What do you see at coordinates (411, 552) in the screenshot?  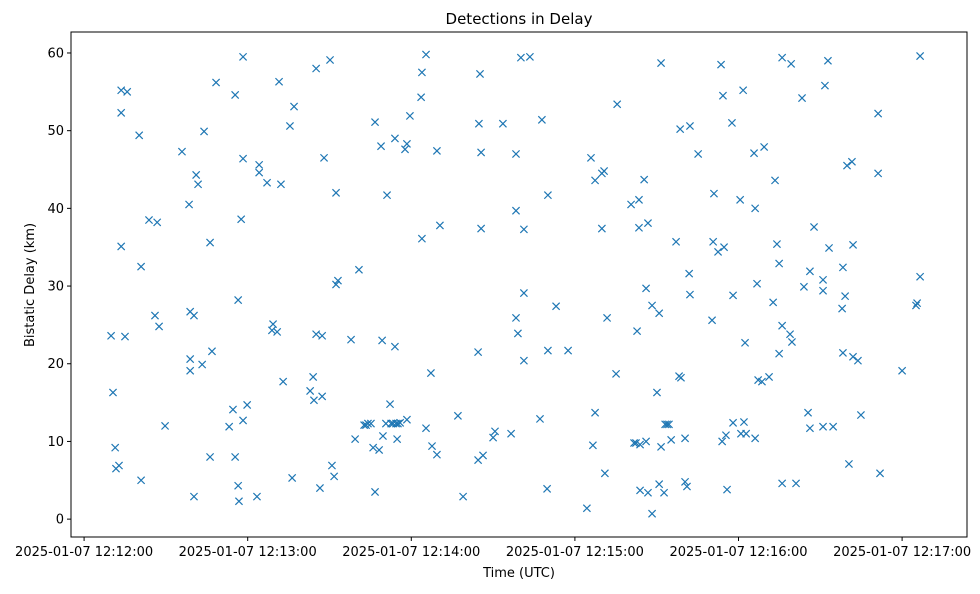 I see `x-tick-label: 2025-01-07 12:14:00` at bounding box center [411, 552].